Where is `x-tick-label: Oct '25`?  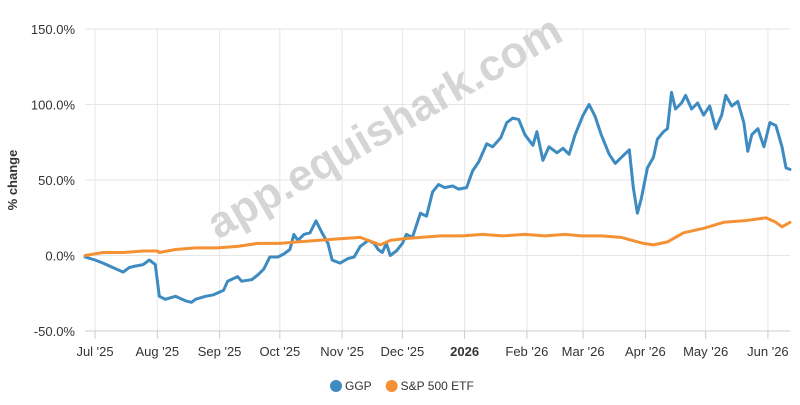
x-tick-label: Oct '25 is located at coordinates (279, 351).